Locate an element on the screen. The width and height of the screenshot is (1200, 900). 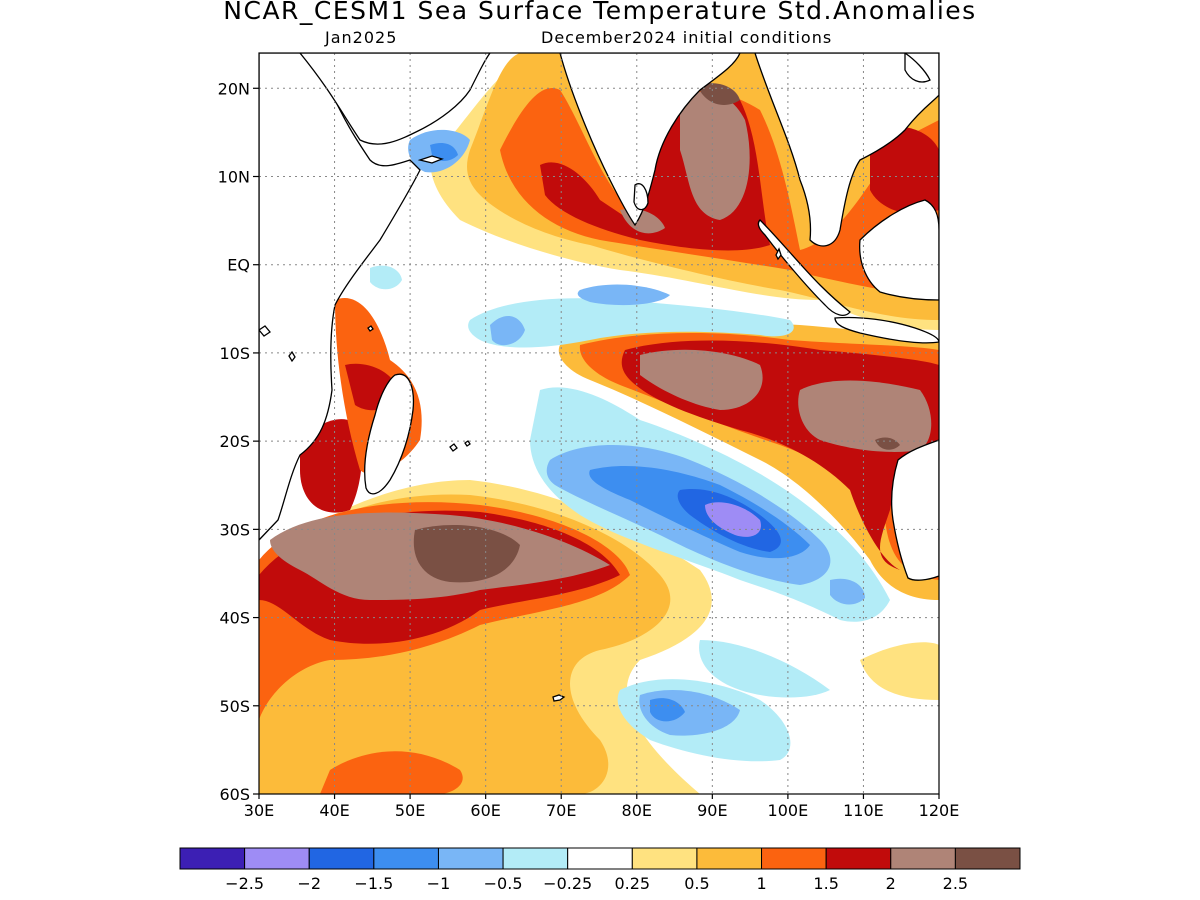
anomaly-region-se-brown-east is located at coordinates (865, 416).